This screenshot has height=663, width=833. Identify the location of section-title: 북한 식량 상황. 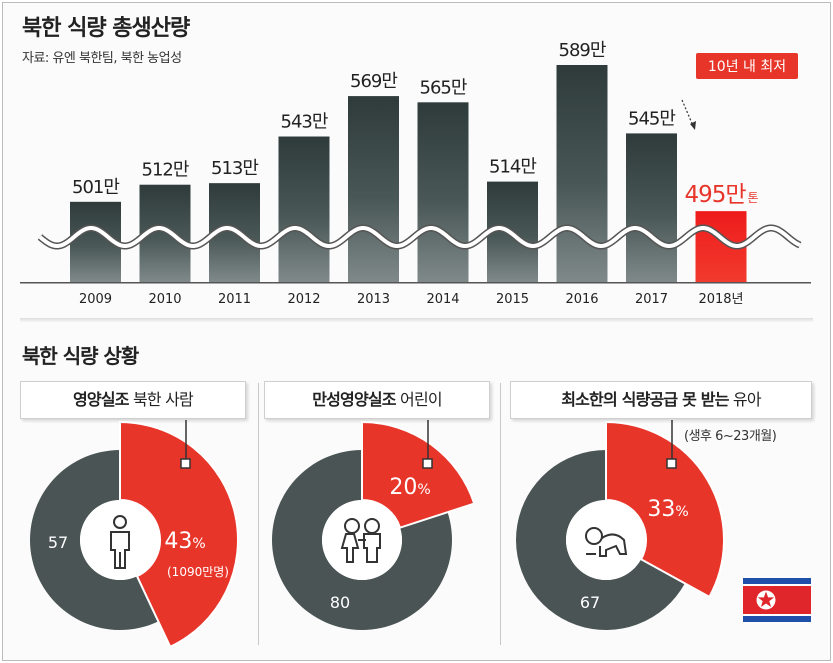
(80, 356).